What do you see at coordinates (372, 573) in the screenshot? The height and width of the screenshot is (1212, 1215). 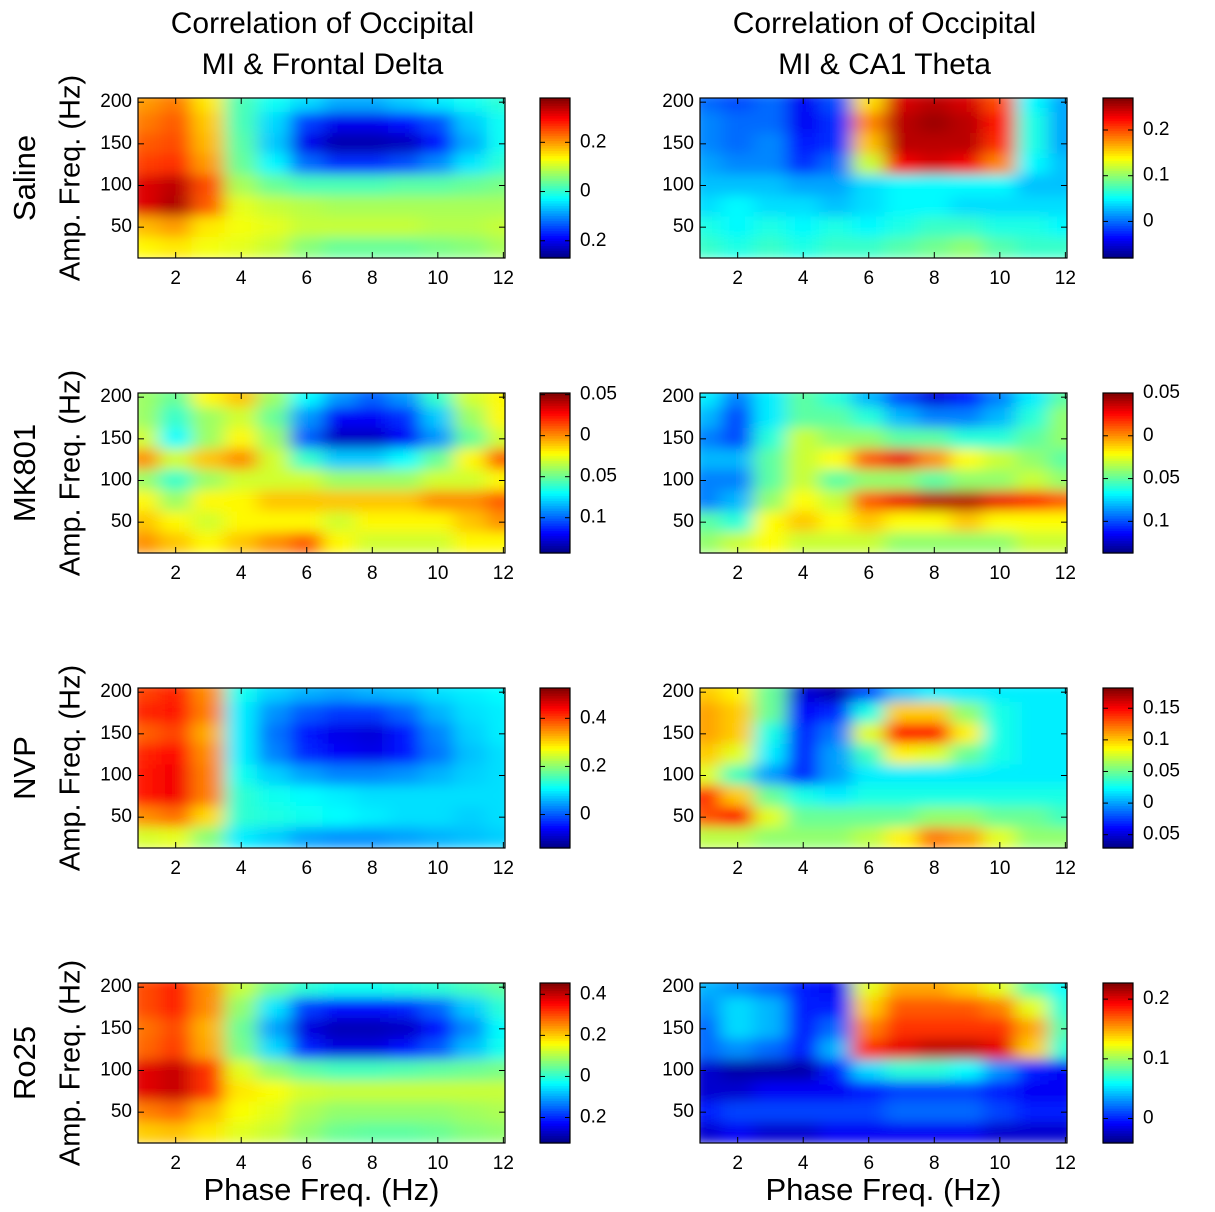 I see `x-tick-label: 8` at bounding box center [372, 573].